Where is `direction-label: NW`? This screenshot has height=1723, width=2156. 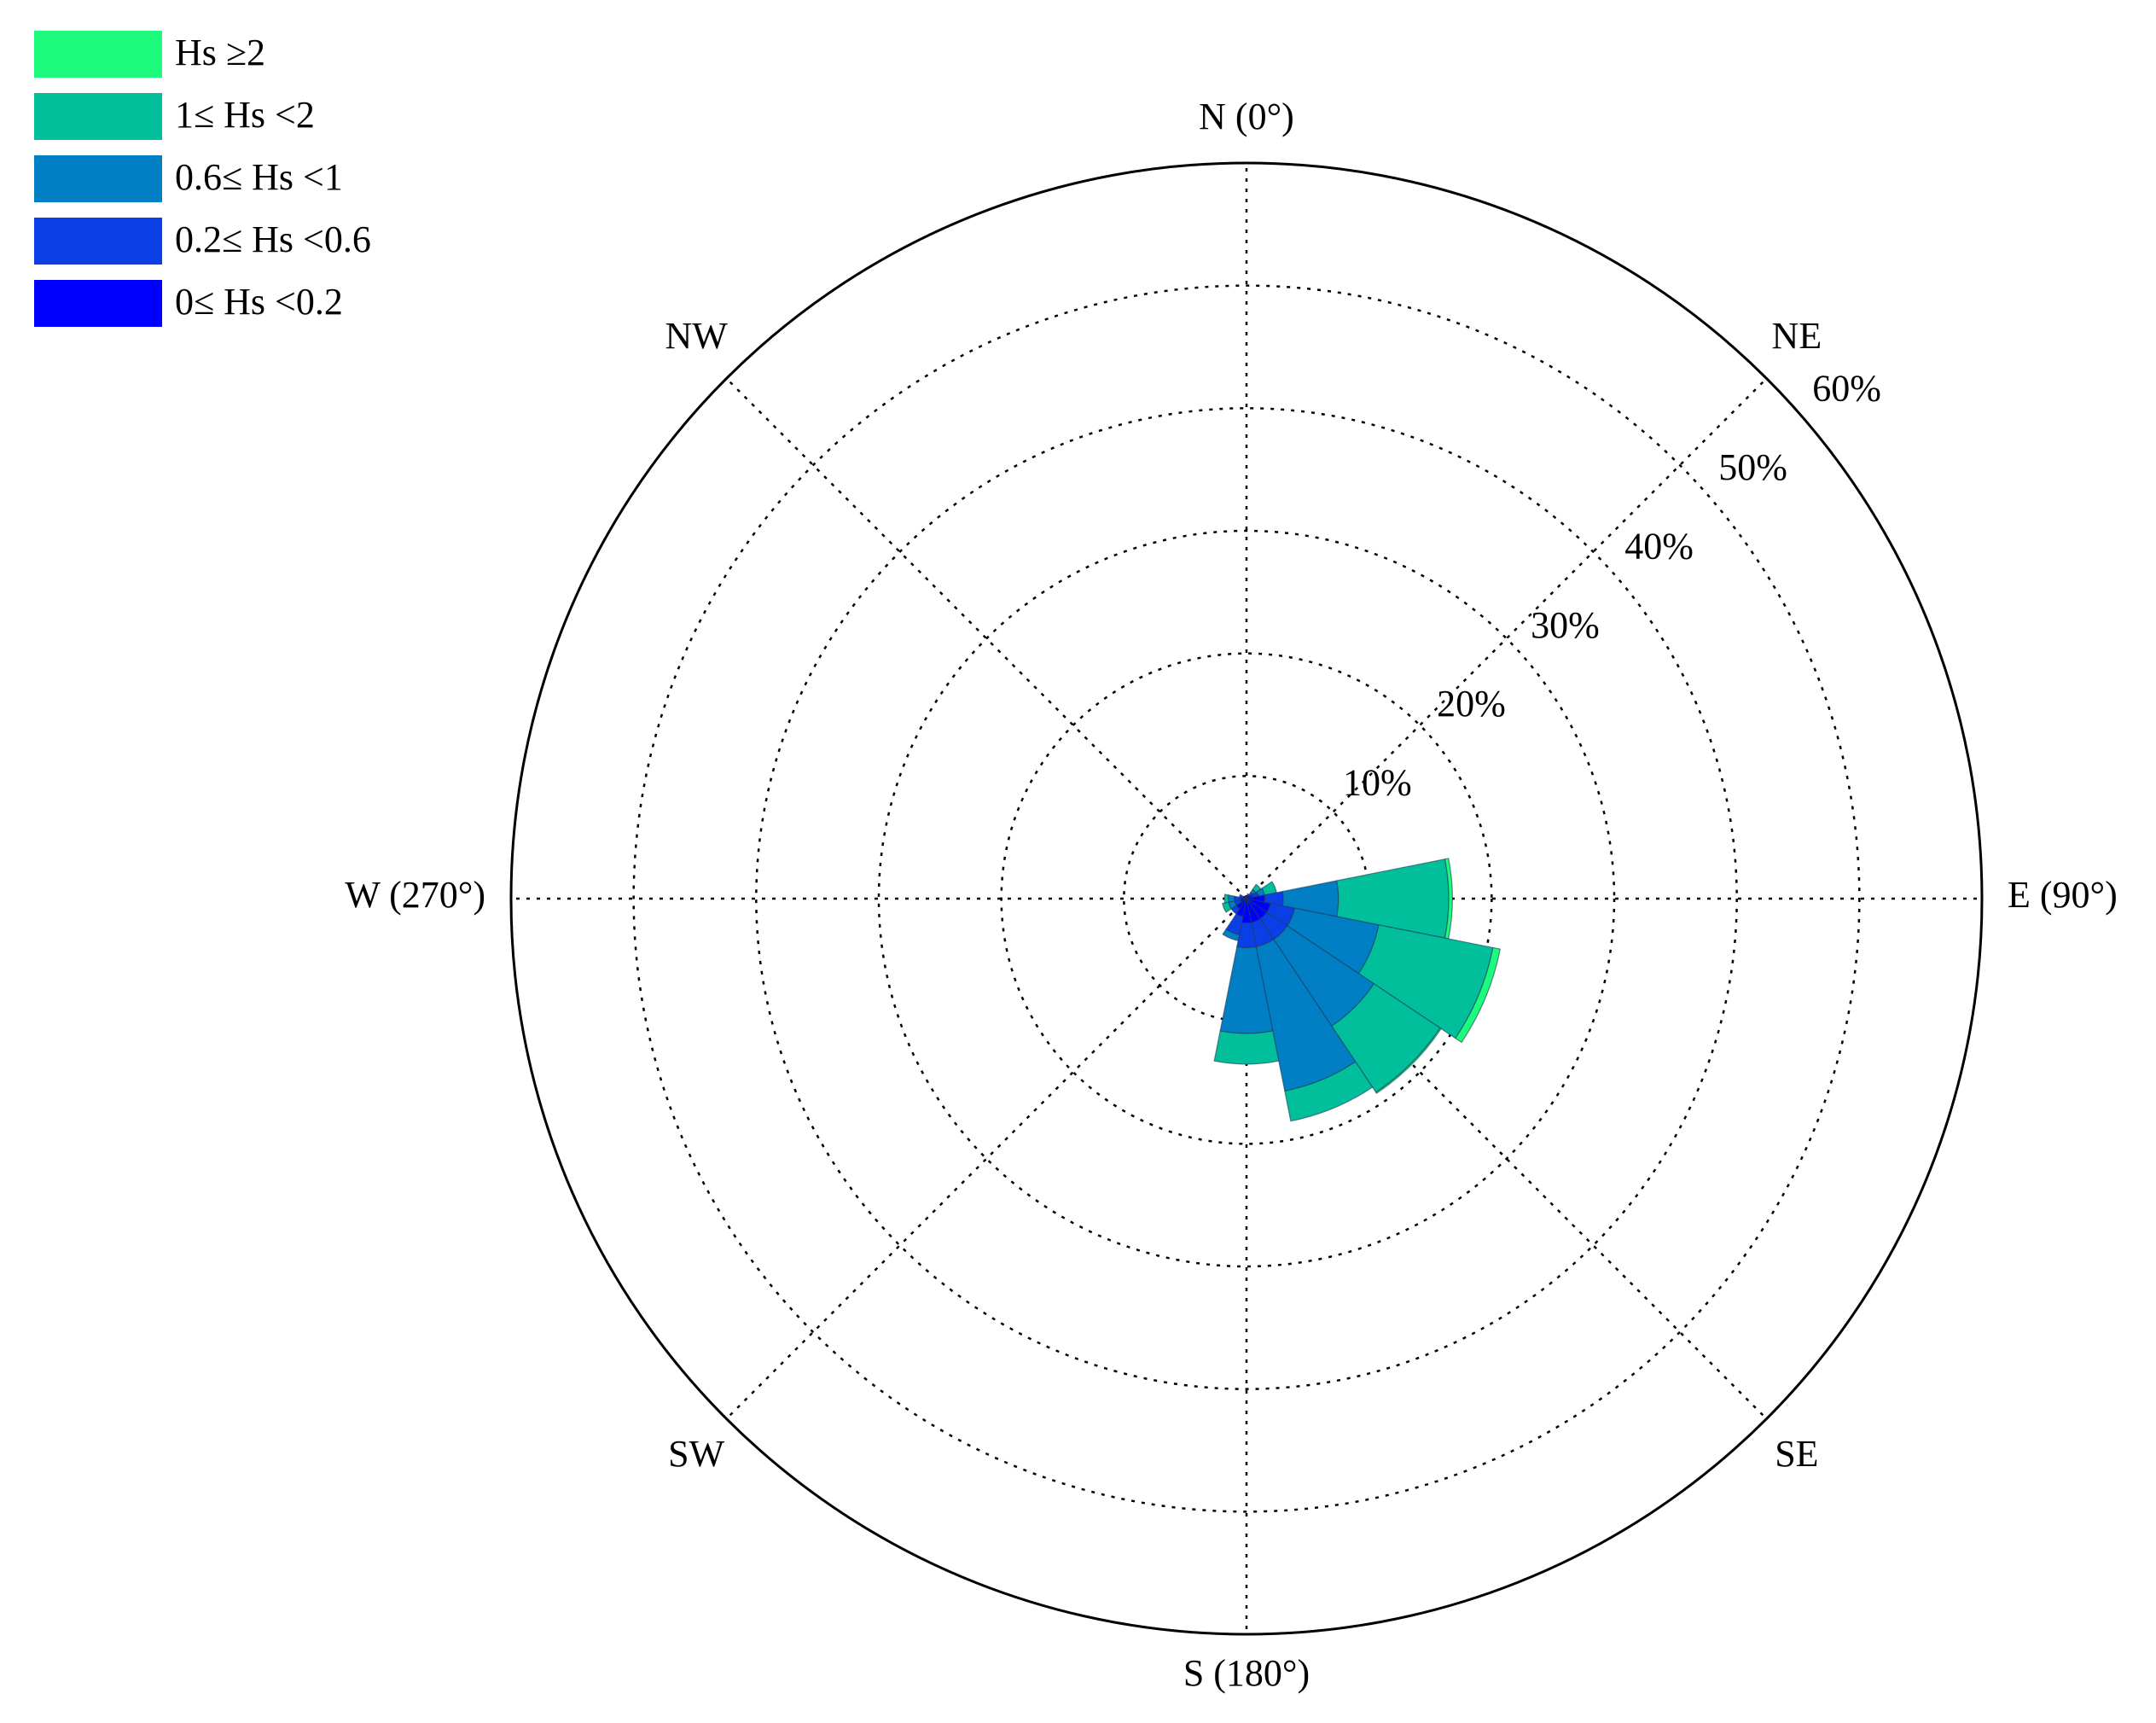
direction-label: NW is located at coordinates (696, 336).